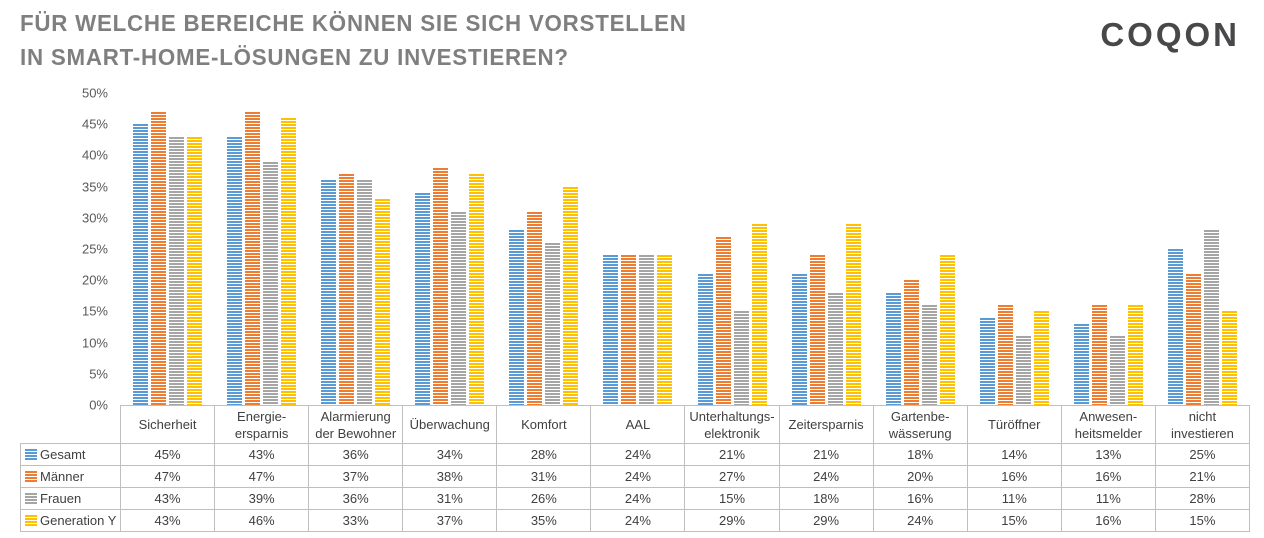  I want to click on value-cell: 27%, so click(732, 476).